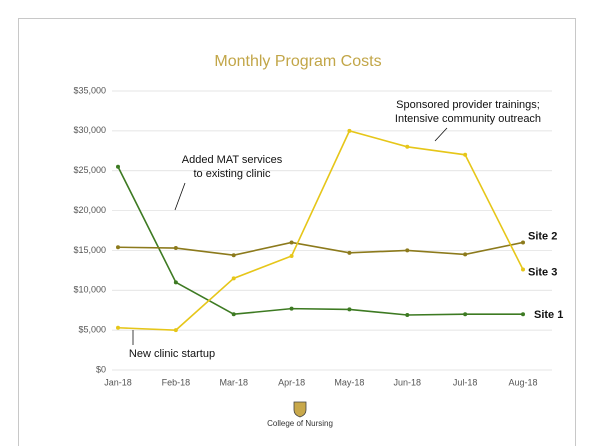 The height and width of the screenshot is (446, 594). What do you see at coordinates (522, 382) in the screenshot?
I see `x-tick-label: Aug-18` at bounding box center [522, 382].